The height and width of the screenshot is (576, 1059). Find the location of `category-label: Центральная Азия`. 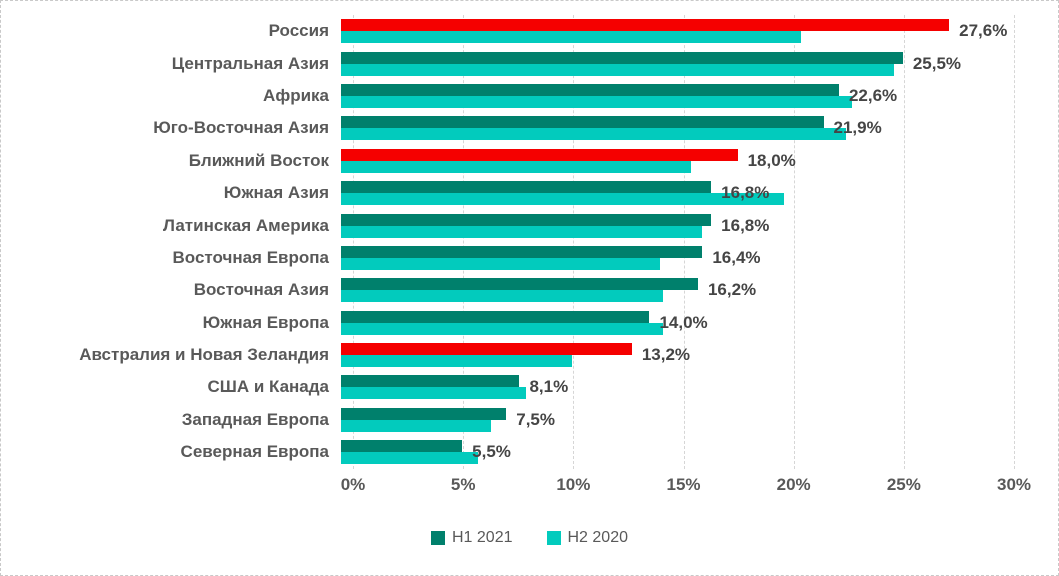

category-label: Центральная Азия is located at coordinates (250, 63).